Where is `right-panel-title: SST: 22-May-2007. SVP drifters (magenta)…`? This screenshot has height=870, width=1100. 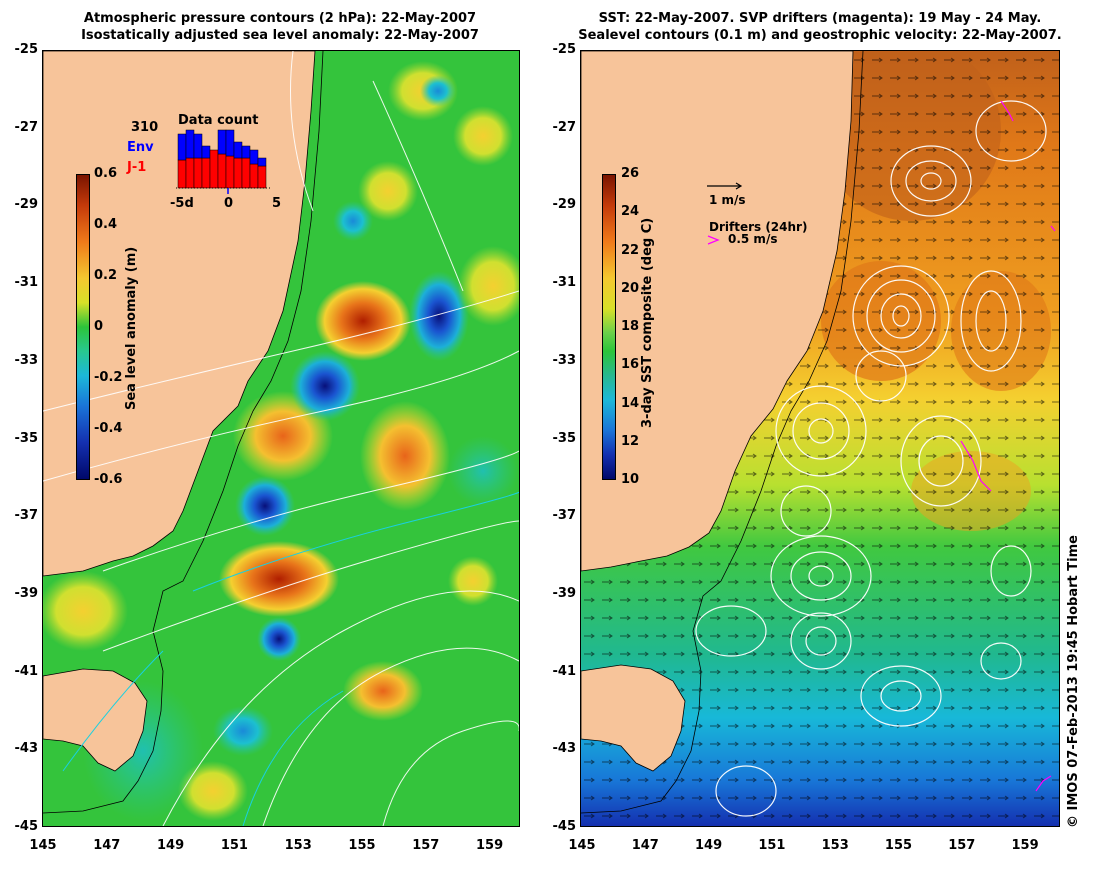
right-panel-title: SST: 22-May-2007. SVP drifters (magenta)… is located at coordinates (820, 27).